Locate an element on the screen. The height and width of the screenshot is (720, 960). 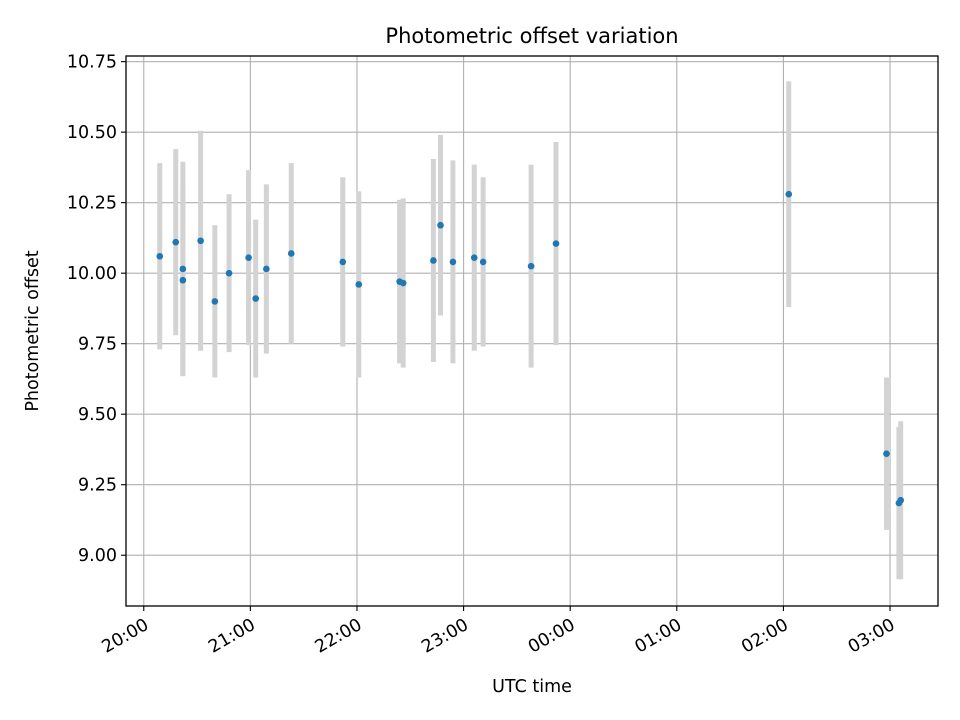
y-tick-label: 9.75 is located at coordinates (97, 345).